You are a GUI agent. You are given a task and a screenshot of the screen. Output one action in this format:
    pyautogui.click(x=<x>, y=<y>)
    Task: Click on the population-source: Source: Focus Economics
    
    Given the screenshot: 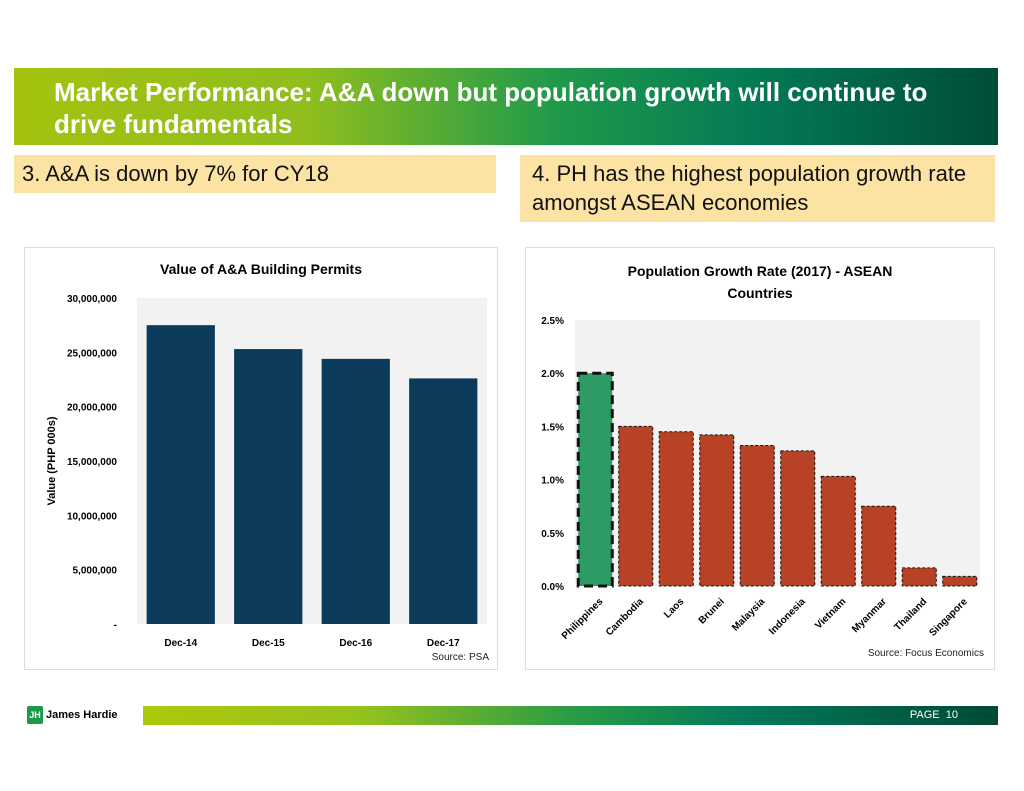 What is the action you would take?
    pyautogui.click(x=925, y=653)
    